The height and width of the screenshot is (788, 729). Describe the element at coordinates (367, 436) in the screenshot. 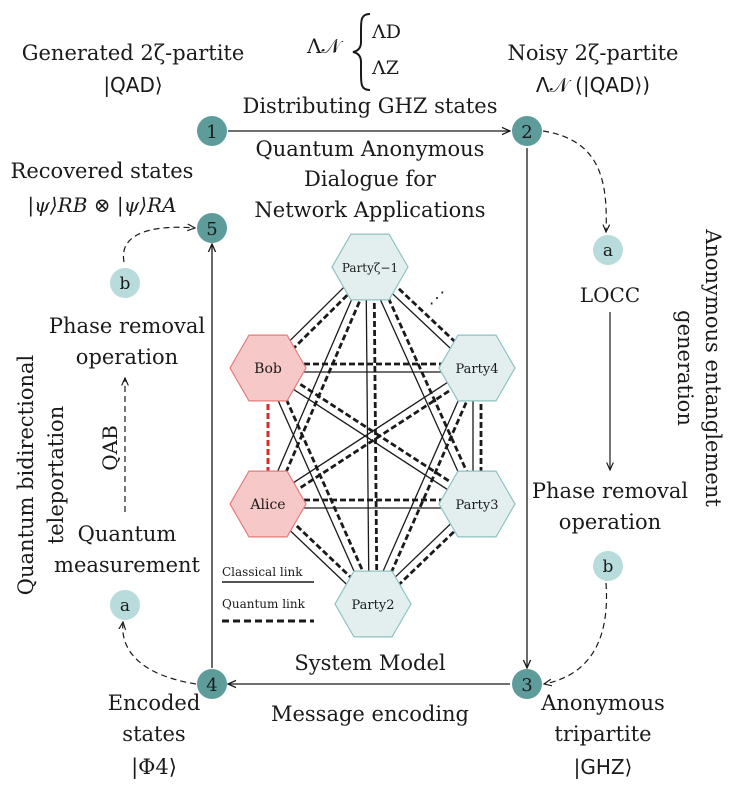

I see `classical-link-party_zeta-party2` at that location.